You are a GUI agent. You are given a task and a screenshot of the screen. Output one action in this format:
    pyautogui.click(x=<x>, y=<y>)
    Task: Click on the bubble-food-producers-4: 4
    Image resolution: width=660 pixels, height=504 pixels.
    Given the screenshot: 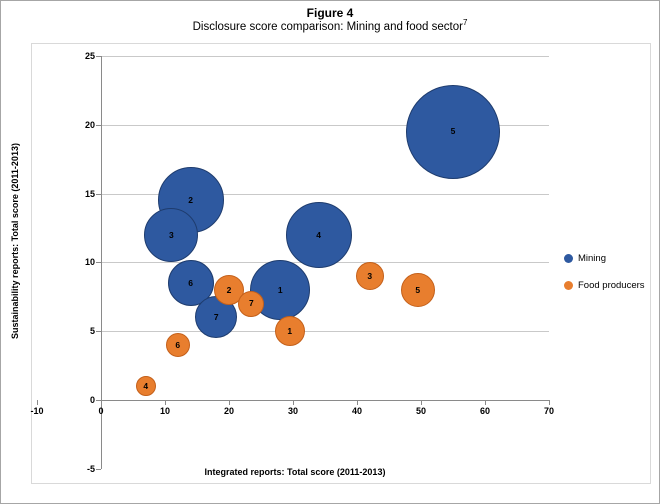 What is the action you would take?
    pyautogui.click(x=145, y=386)
    